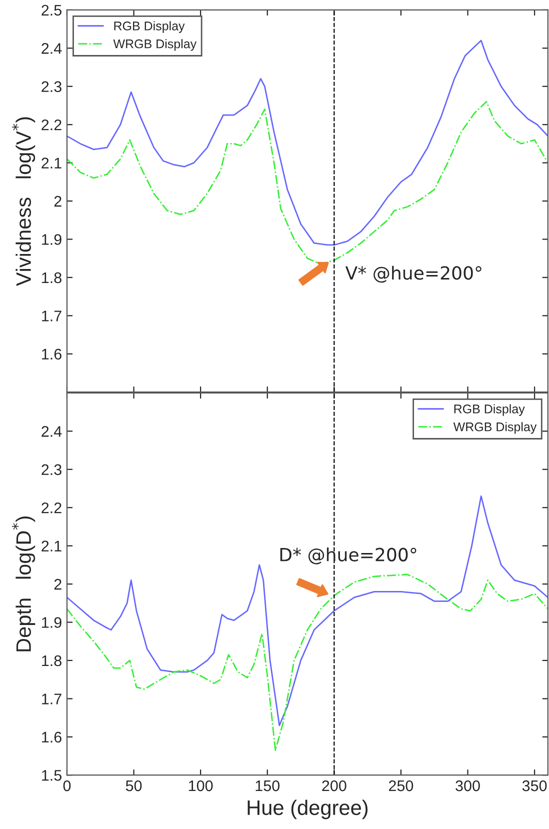 The image size is (549, 829). What do you see at coordinates (134, 786) in the screenshot?
I see `x-tick-label: 50` at bounding box center [134, 786].